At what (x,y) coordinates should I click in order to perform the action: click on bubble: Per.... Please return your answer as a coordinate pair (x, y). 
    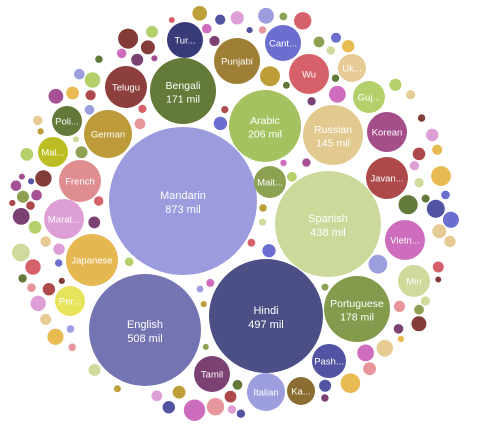
    Looking at the image, I should click on (70, 301).